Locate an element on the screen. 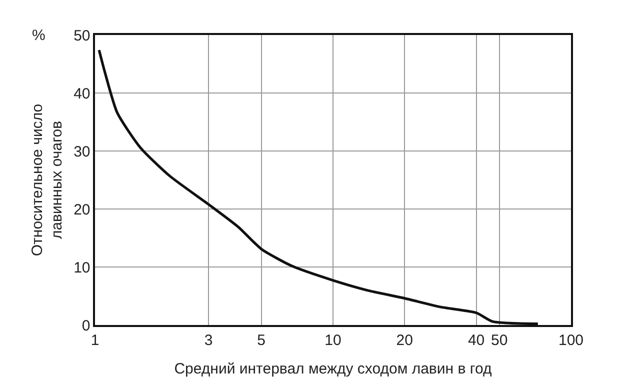 This screenshot has height=390, width=631. x-axis-title: Средний интервал между сходом лавин в год is located at coordinates (333, 369).